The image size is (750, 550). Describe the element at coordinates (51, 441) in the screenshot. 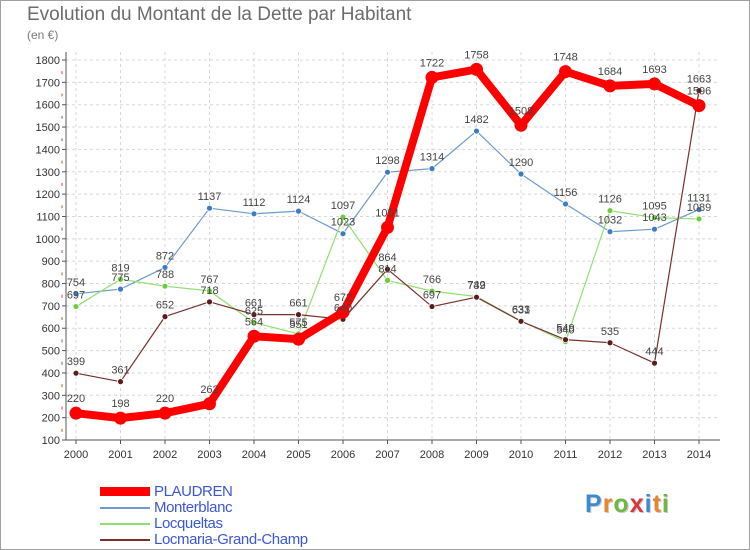

I see `y-tick-label: 100` at that location.